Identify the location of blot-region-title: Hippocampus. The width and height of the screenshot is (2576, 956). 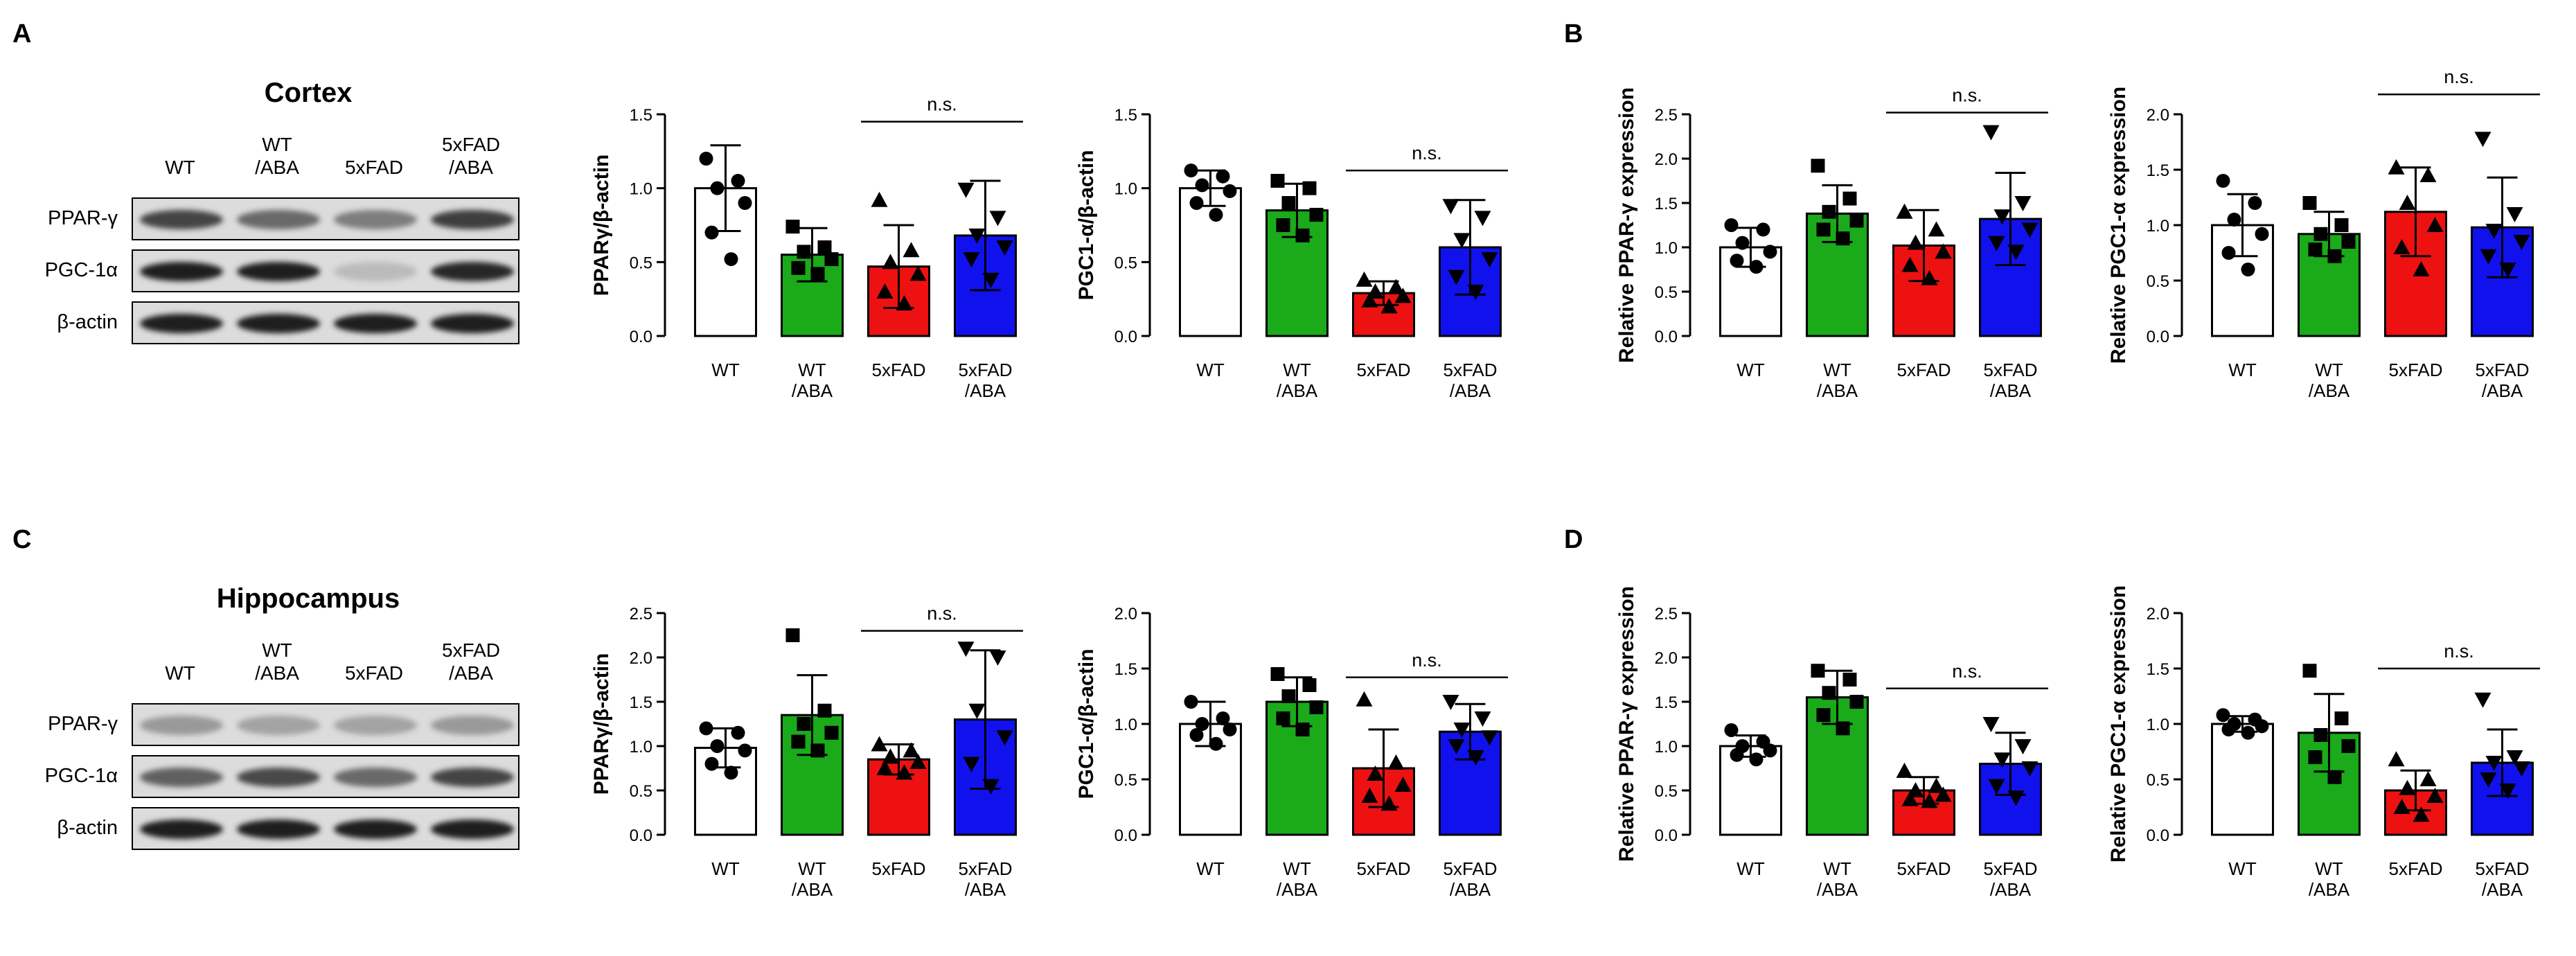
(308, 598).